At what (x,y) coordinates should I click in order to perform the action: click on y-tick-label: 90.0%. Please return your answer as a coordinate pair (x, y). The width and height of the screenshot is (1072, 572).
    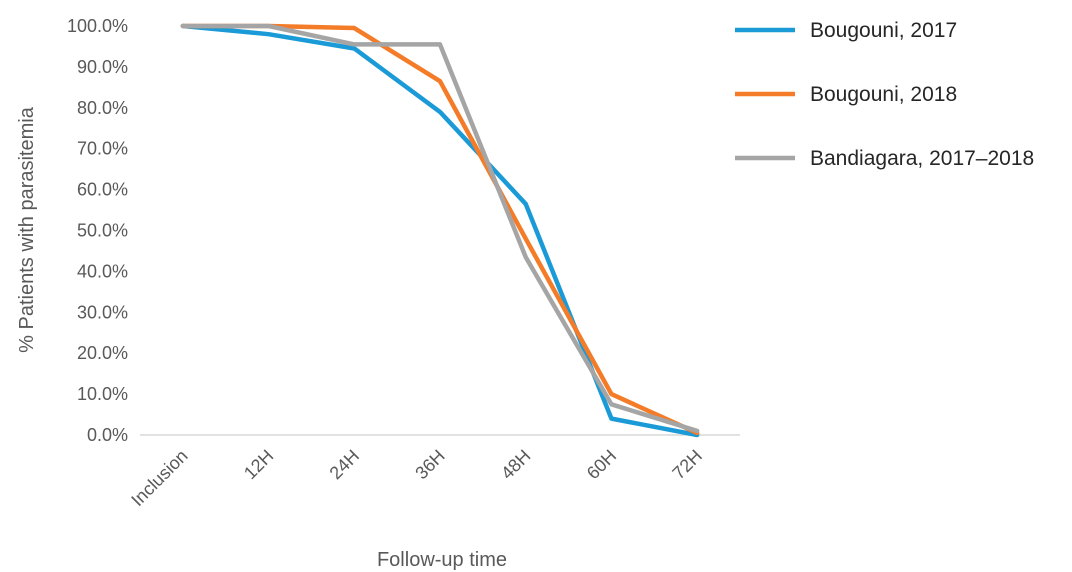
    Looking at the image, I should click on (102, 67).